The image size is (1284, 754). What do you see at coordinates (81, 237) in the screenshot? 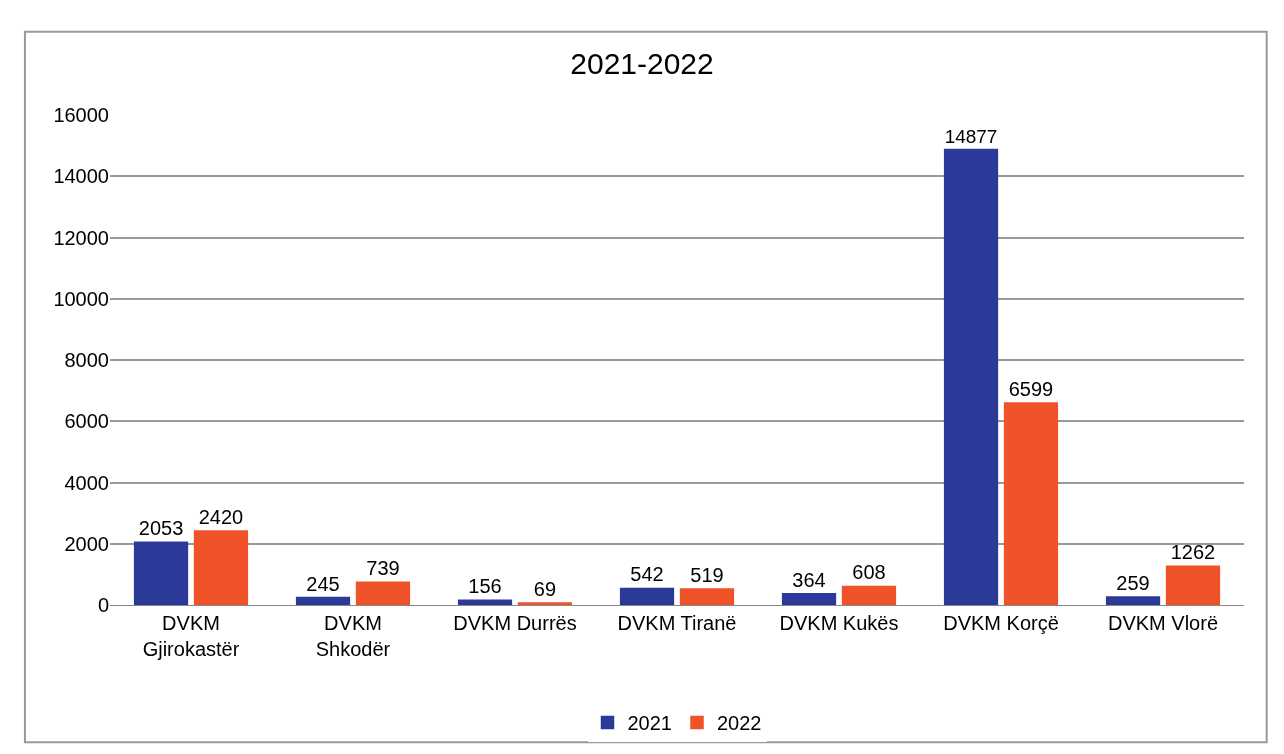
I see `y-tick-label: 12000` at bounding box center [81, 237].